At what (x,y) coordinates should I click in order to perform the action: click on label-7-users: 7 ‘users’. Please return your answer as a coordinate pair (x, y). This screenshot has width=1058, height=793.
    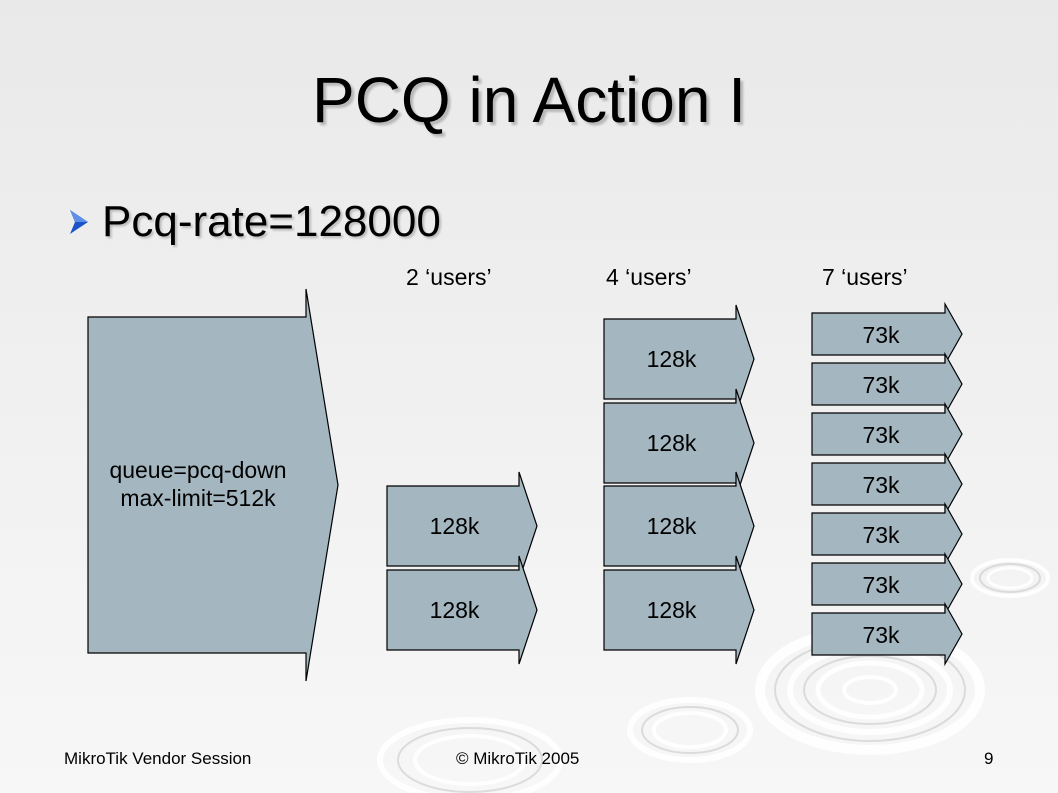
    Looking at the image, I should click on (865, 277).